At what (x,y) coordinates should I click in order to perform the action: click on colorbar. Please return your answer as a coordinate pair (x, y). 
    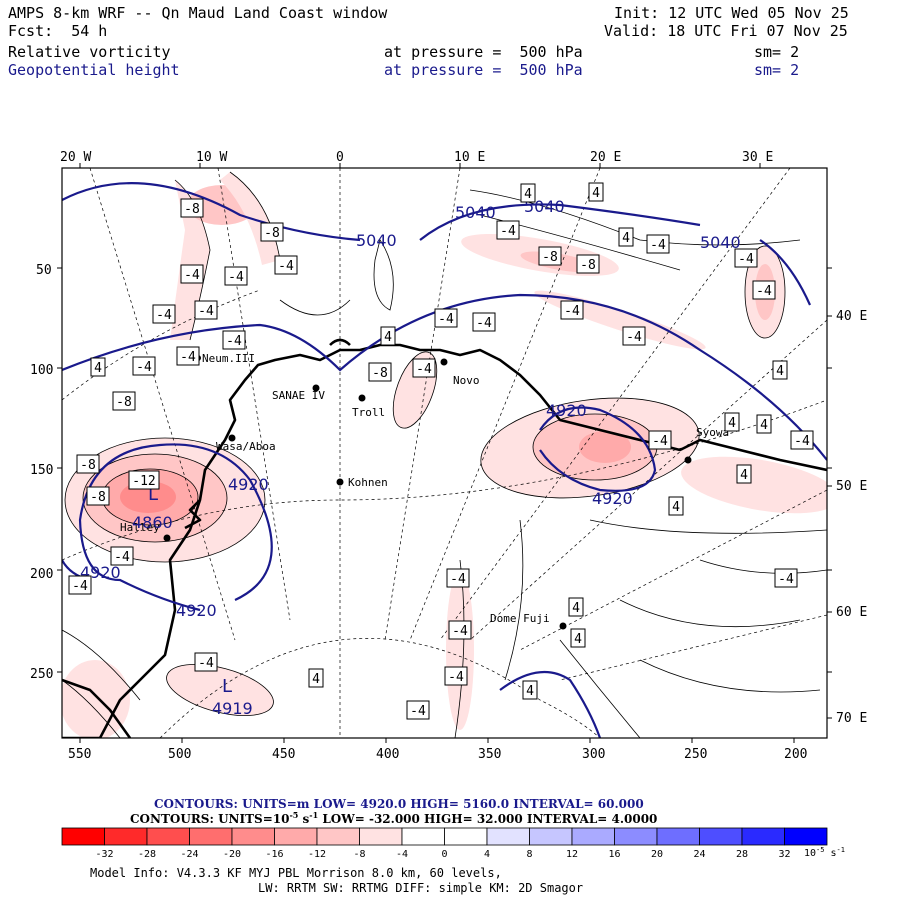
    Looking at the image, I should click on (444, 836).